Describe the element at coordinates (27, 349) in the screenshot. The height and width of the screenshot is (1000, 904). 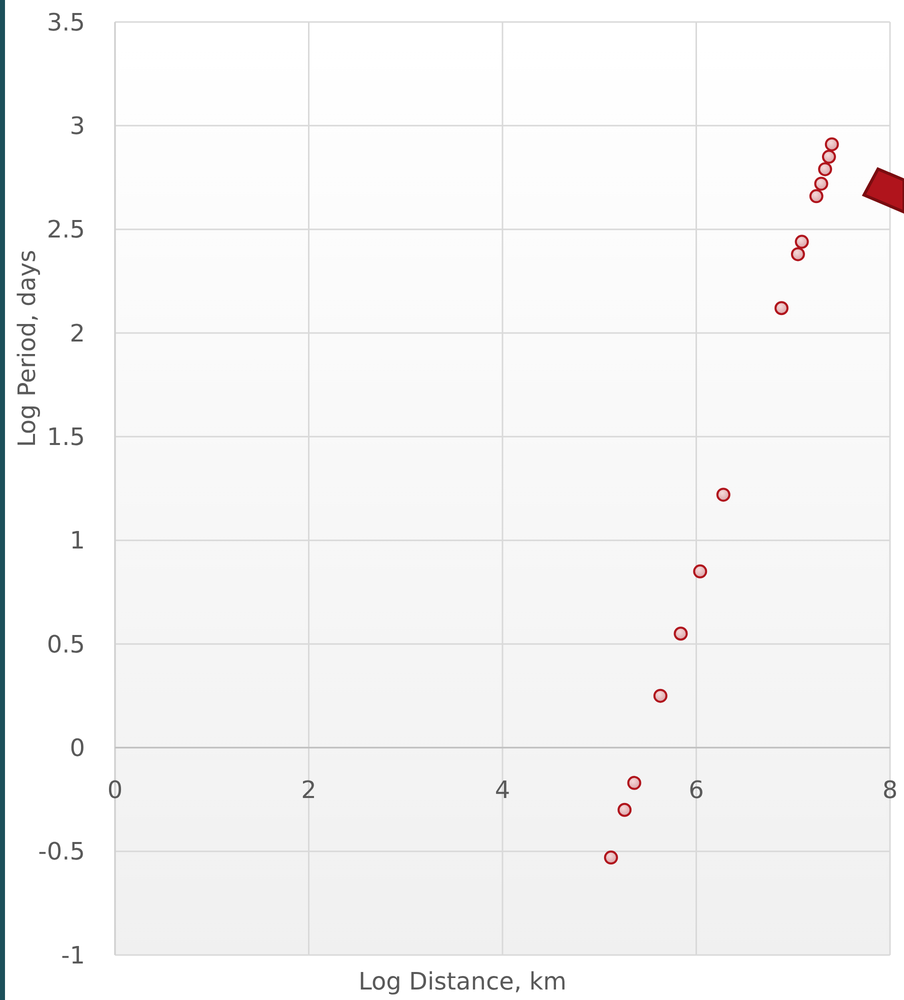
I see `y-axis-title: Log Period, days` at that location.